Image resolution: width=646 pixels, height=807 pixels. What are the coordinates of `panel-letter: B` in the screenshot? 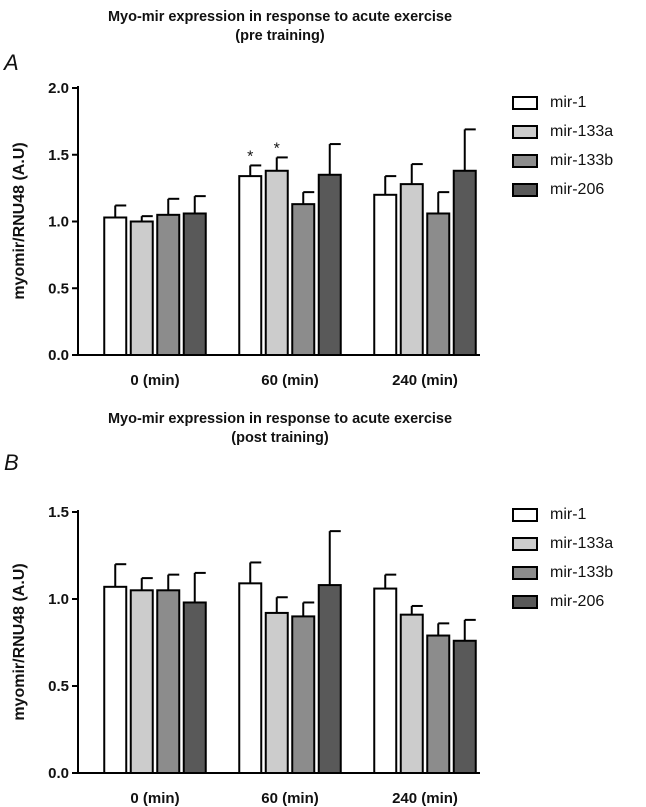 It's located at (11, 462).